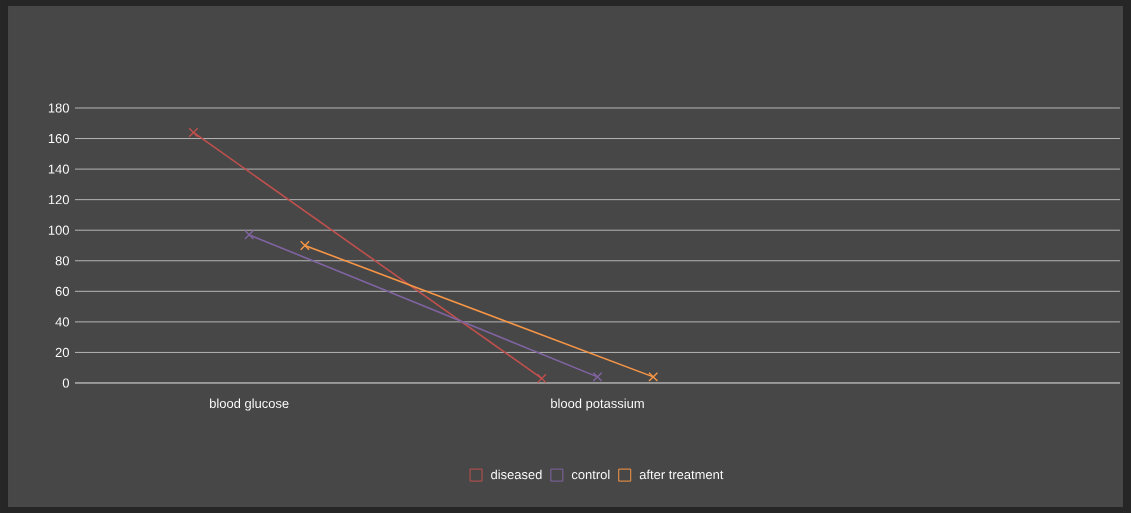  What do you see at coordinates (597, 404) in the screenshot?
I see `x-tick-label: blood potassium` at bounding box center [597, 404].